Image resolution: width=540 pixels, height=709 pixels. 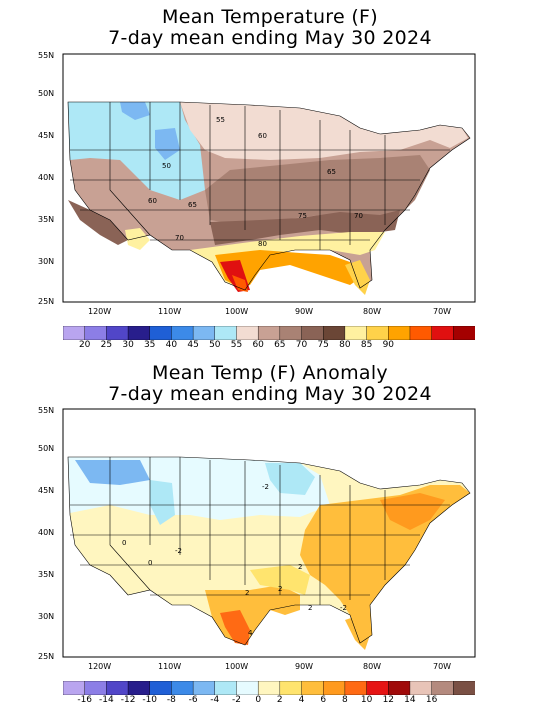 I want to click on cold-rockies-pocket, so click(x=162, y=502).